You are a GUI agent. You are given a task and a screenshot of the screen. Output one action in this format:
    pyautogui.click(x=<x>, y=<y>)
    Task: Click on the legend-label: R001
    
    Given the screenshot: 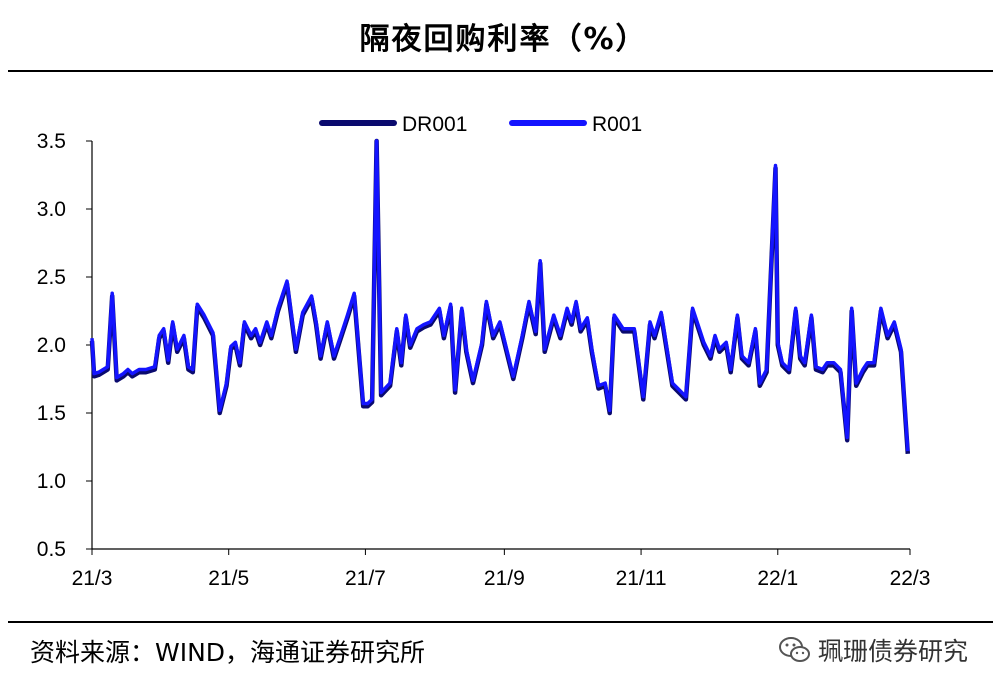 What is the action you would take?
    pyautogui.click(x=617, y=124)
    